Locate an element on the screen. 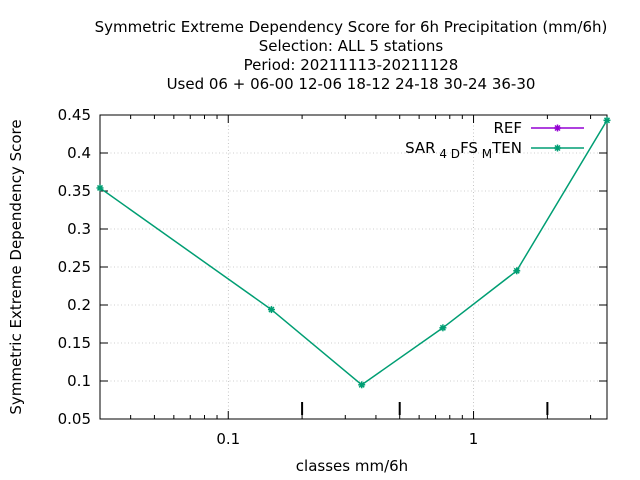  y-tick-label: 0.45 is located at coordinates (74, 115).